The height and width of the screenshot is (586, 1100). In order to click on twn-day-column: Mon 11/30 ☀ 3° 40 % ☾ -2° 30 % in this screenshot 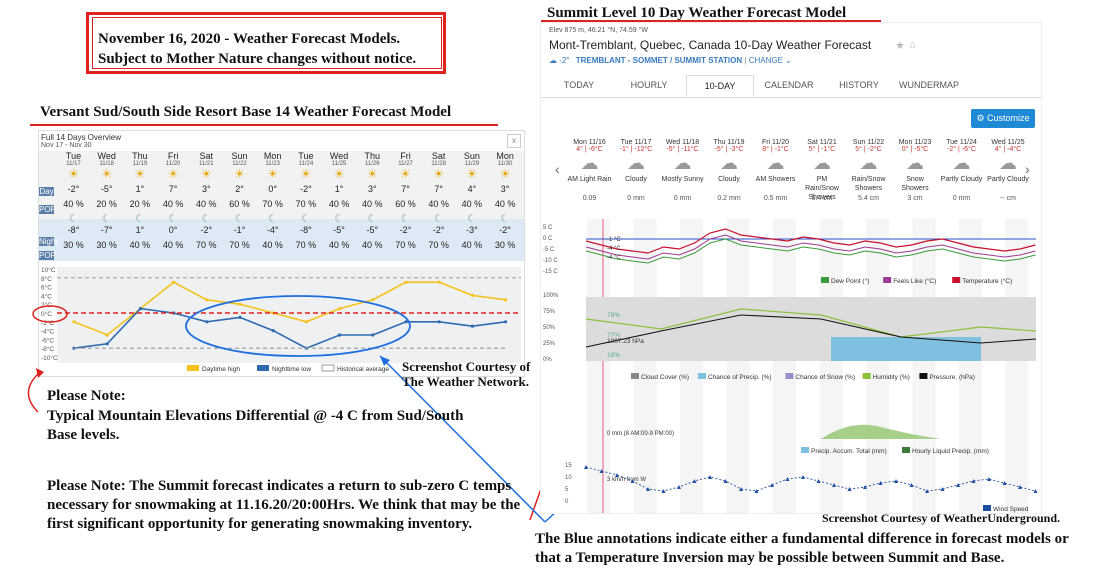, I will do `click(505, 200)`.